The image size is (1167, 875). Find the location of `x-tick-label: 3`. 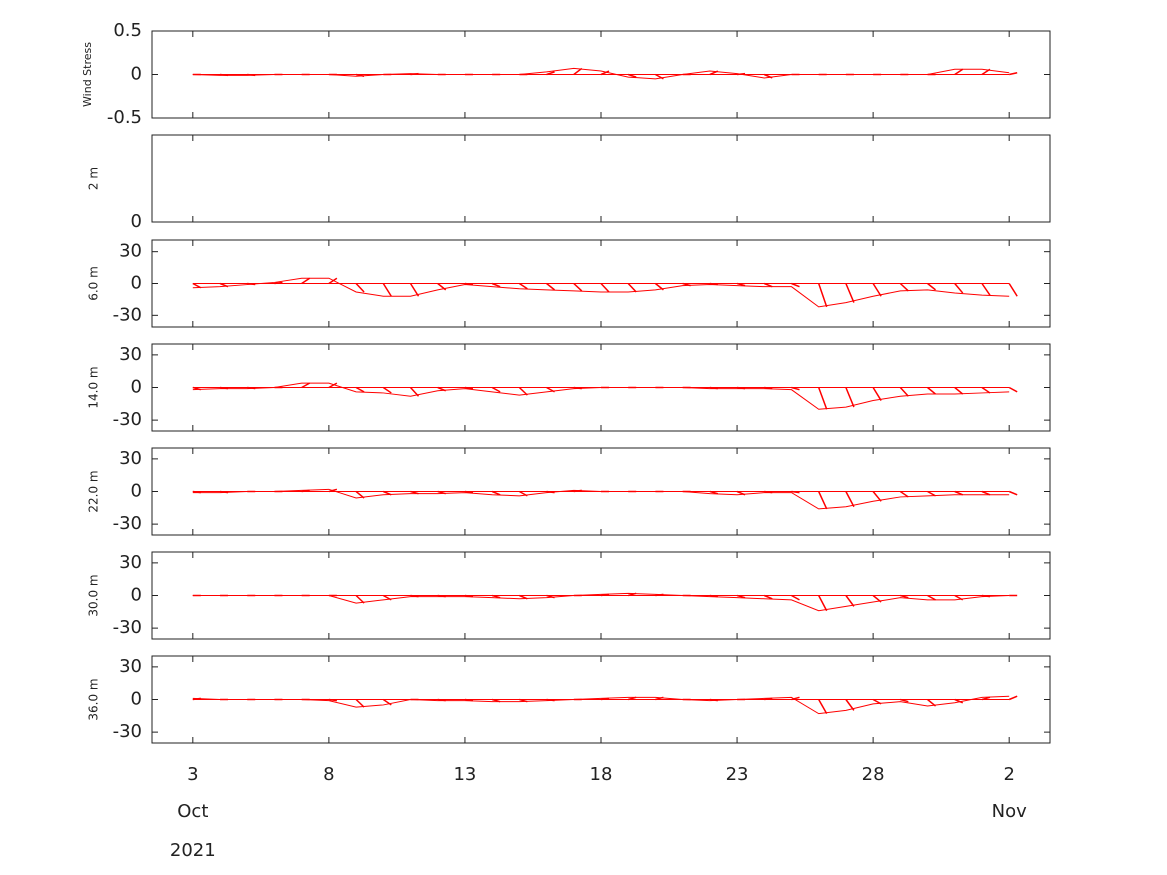

x-tick-label: 3 is located at coordinates (192, 774).